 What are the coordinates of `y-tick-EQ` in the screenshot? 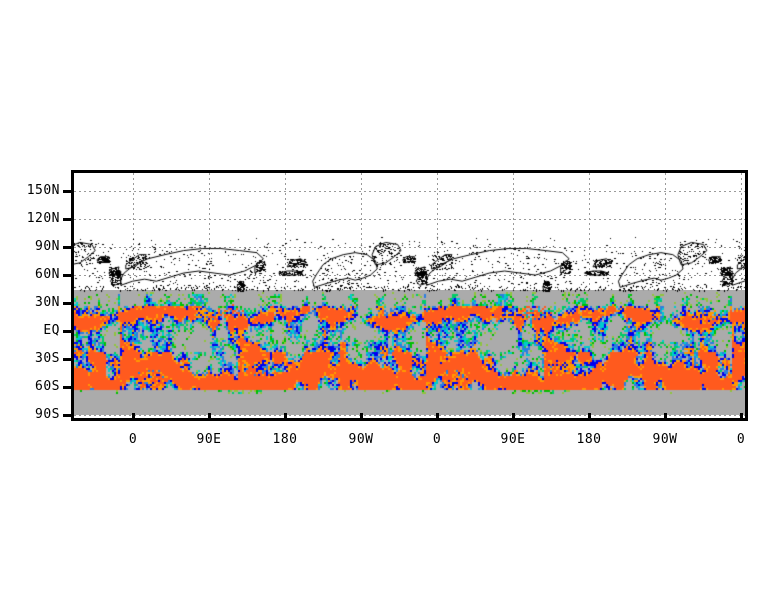 It's located at (67, 331).